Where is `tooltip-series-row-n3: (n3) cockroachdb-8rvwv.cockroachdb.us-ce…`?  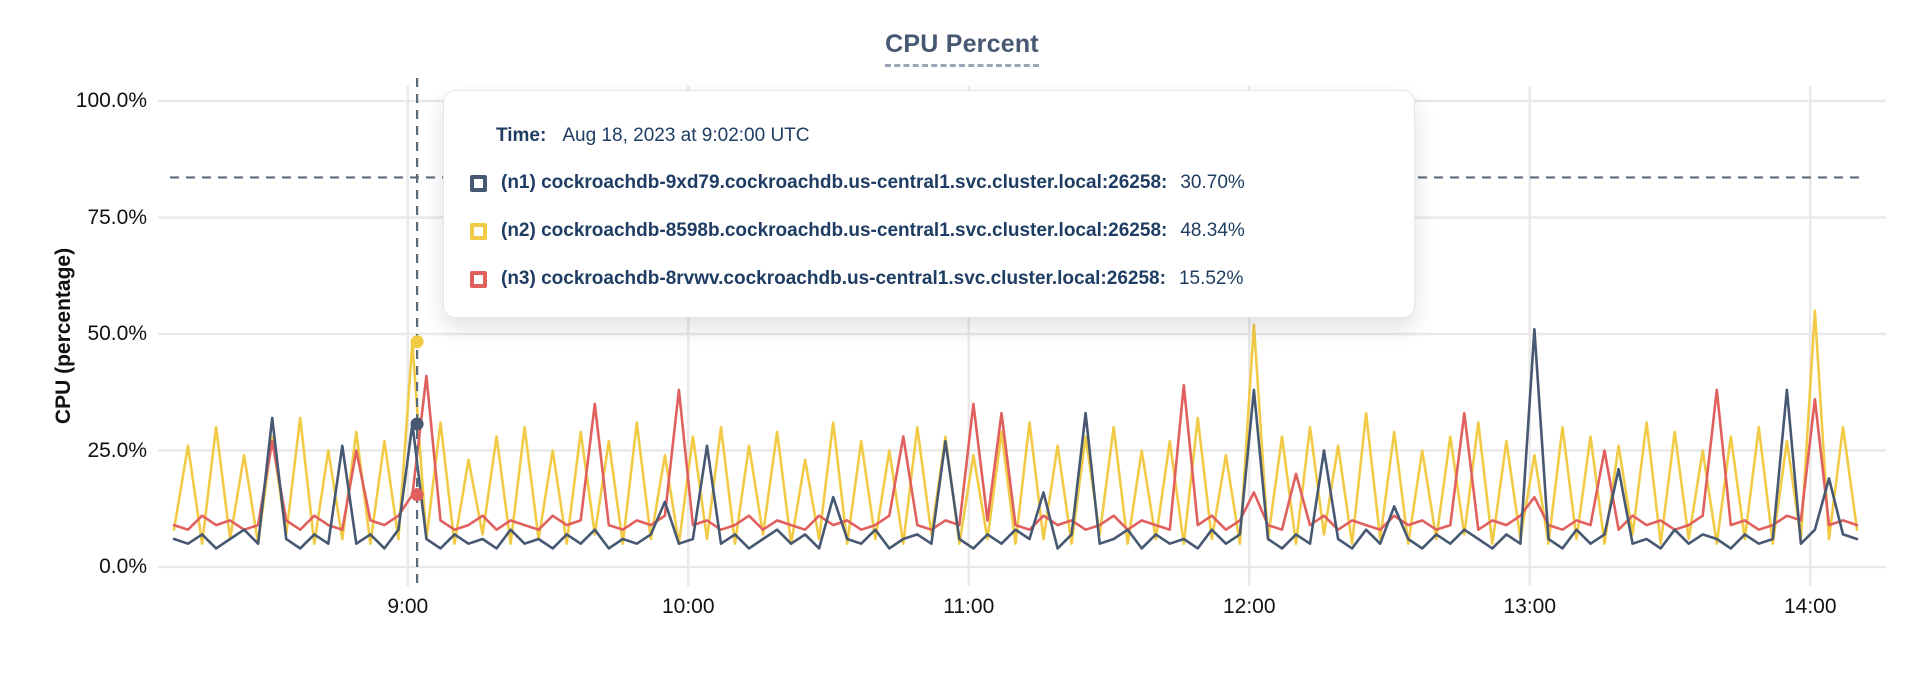
tooltip-series-row-n3: (n3) cockroachdb-8rvwv.cockroachdb.us-ce… is located at coordinates (927, 279).